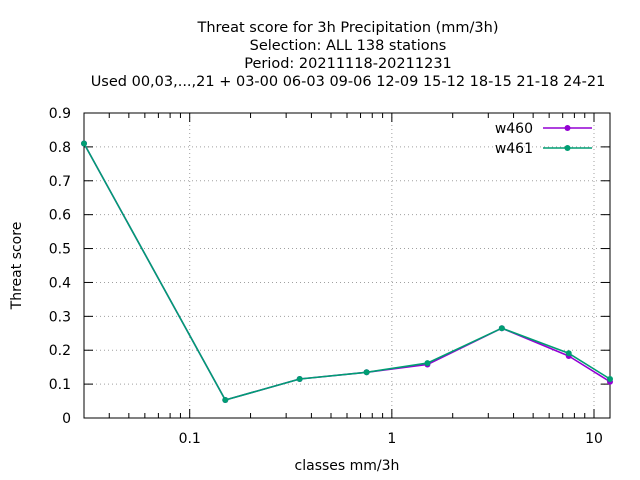 The width and height of the screenshot is (640, 480). Describe the element at coordinates (60, 283) in the screenshot. I see `y-tick-label: 0.4` at that location.